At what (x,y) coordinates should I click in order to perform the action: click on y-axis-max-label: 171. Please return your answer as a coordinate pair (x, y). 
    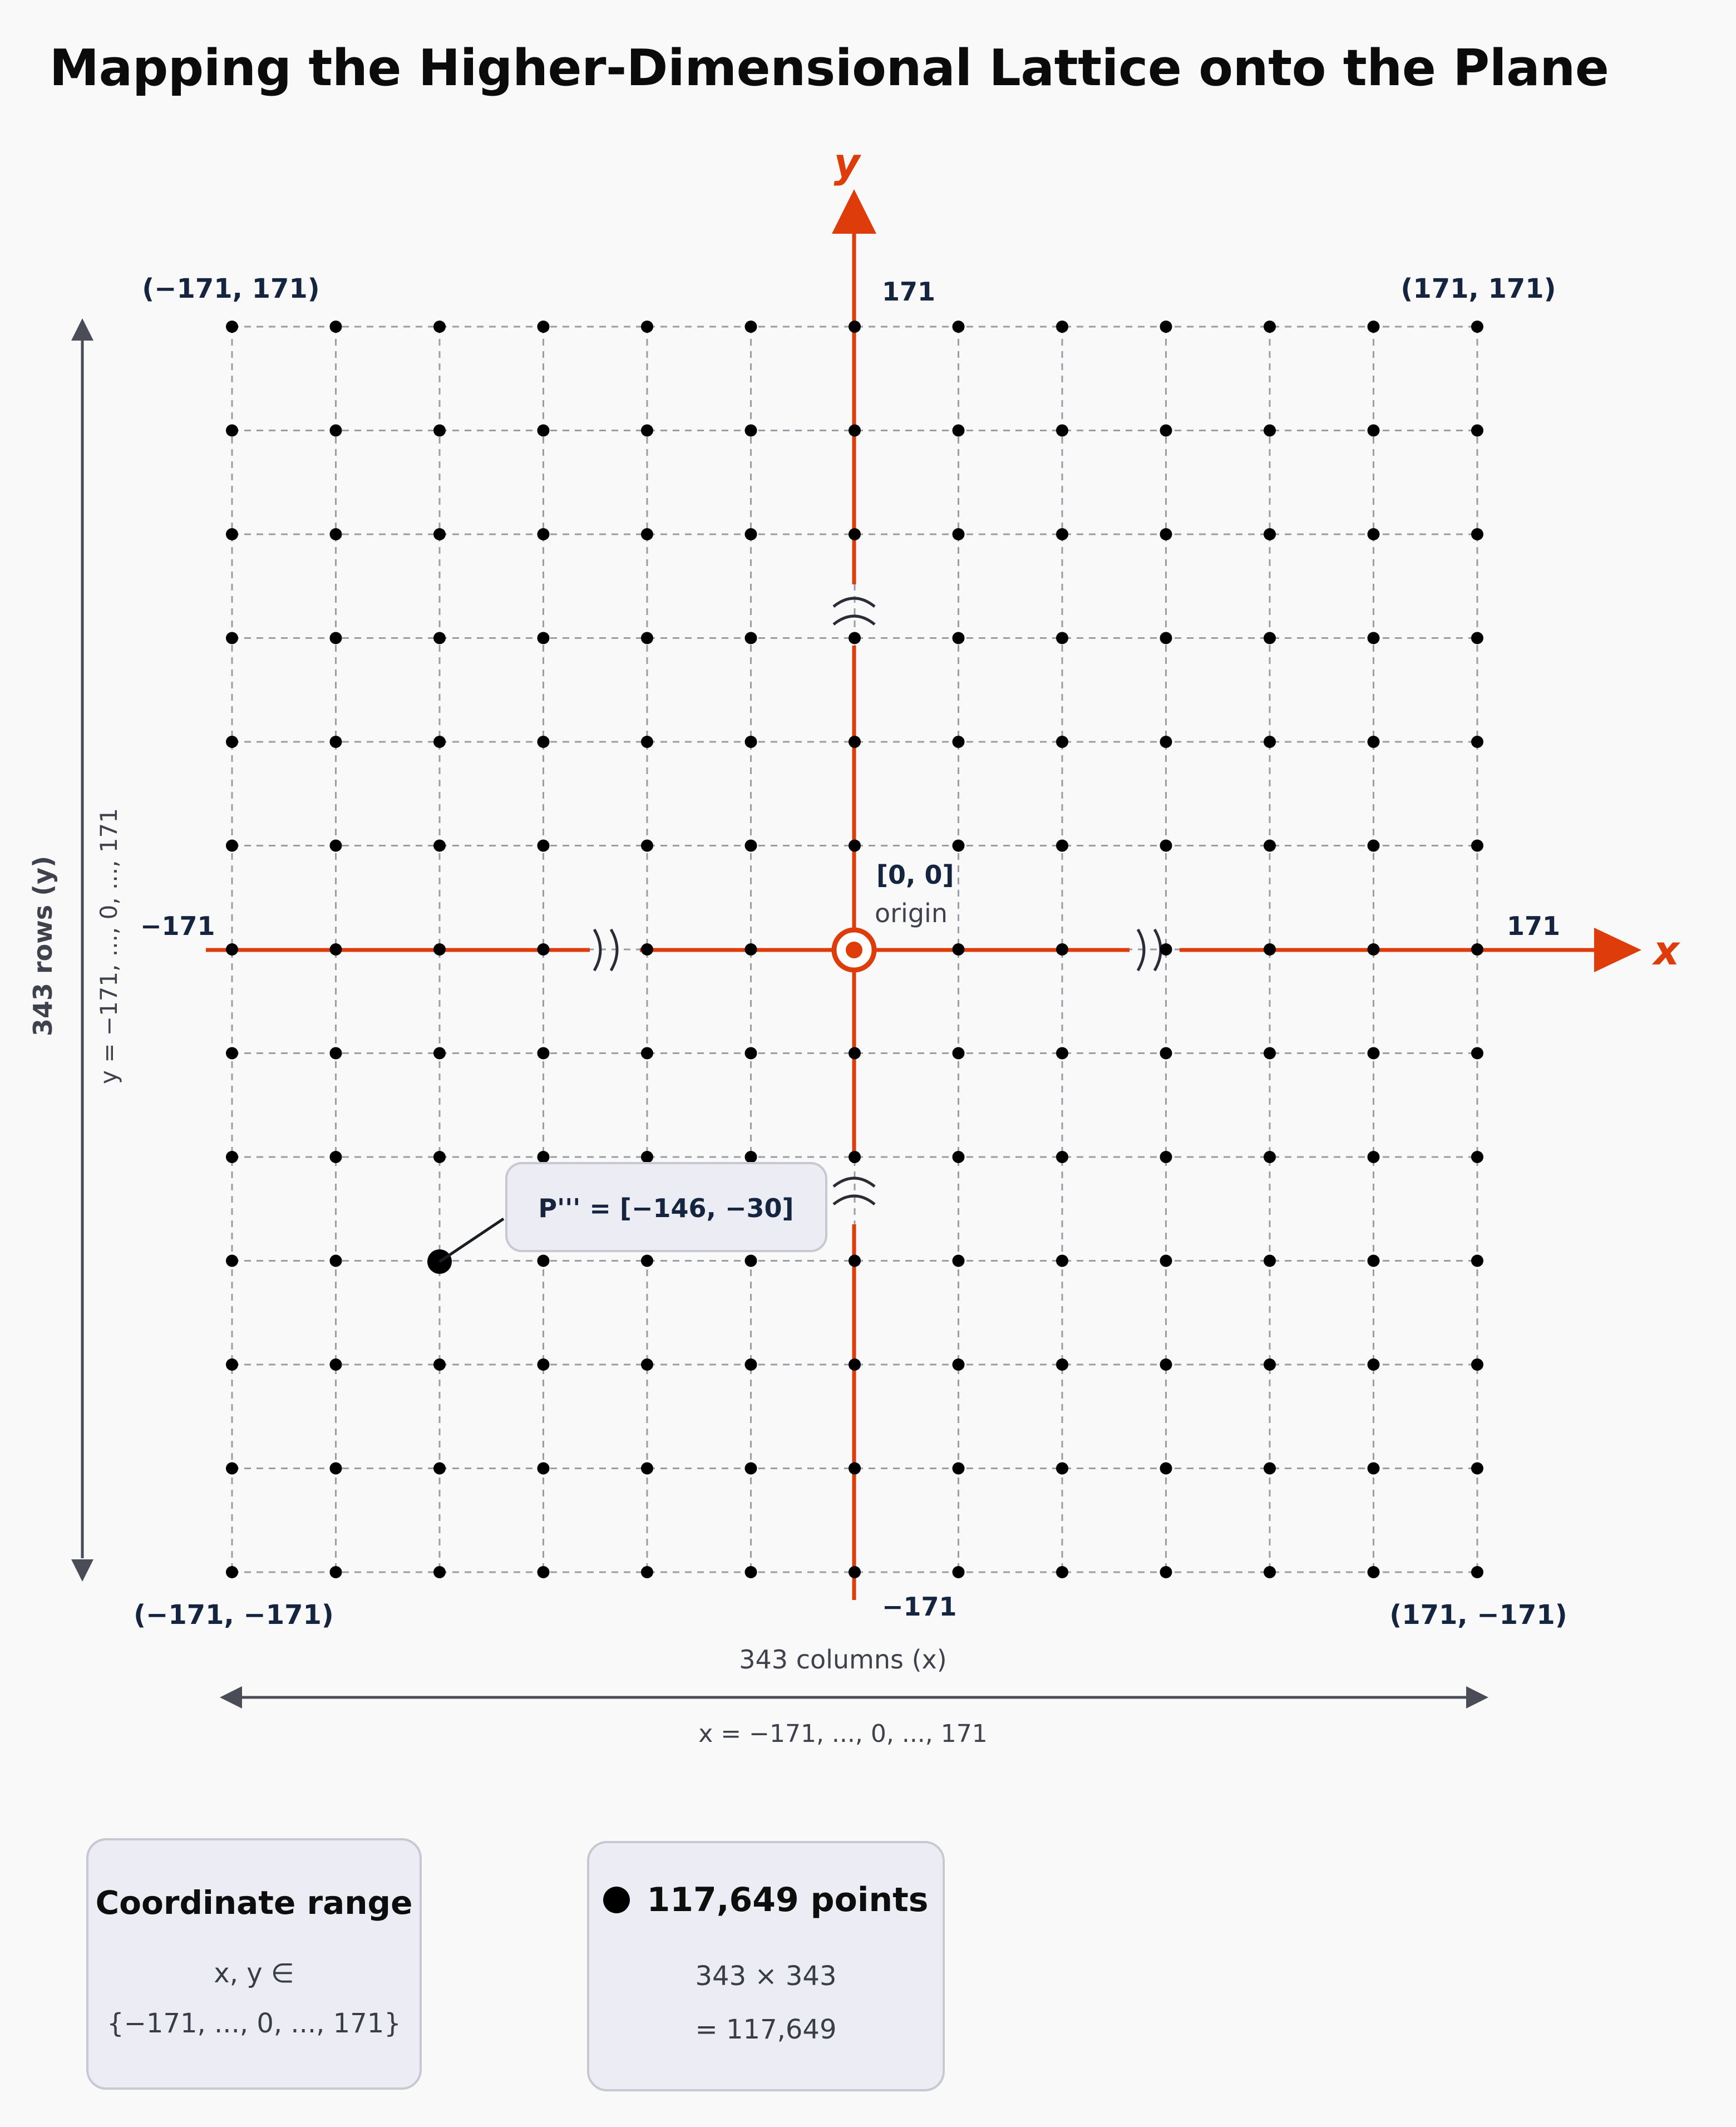
    Looking at the image, I should click on (909, 292).